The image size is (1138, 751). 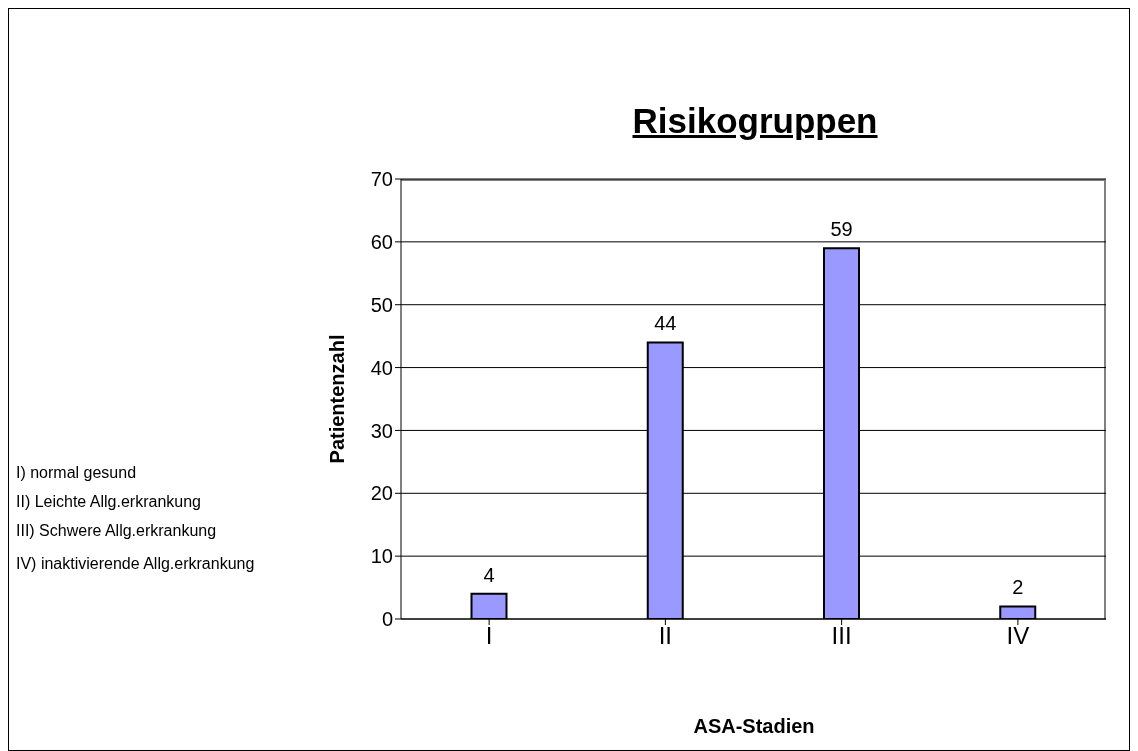 What do you see at coordinates (489, 574) in the screenshot?
I see `data-label: 4` at bounding box center [489, 574].